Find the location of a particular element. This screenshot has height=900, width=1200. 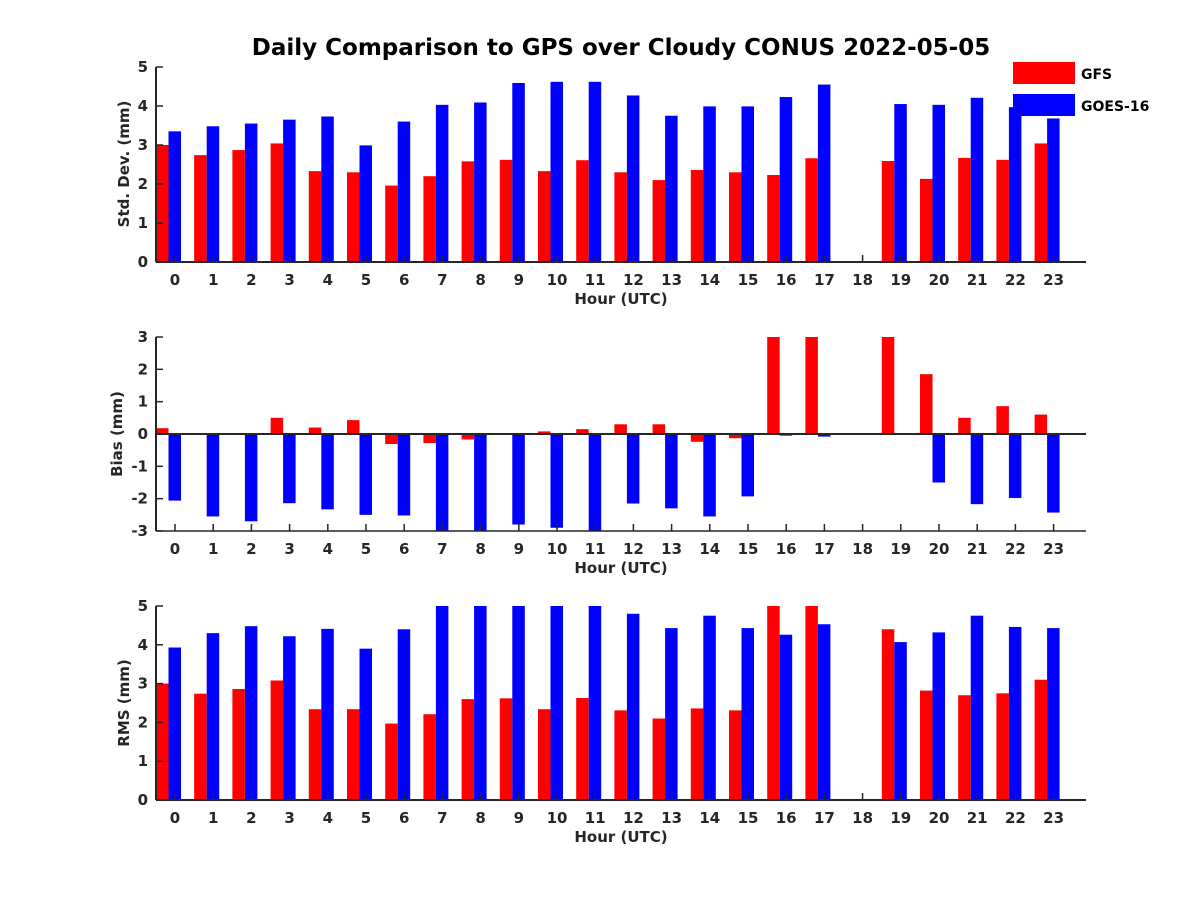

bias-x-tick-label: 0 is located at coordinates (175, 549).